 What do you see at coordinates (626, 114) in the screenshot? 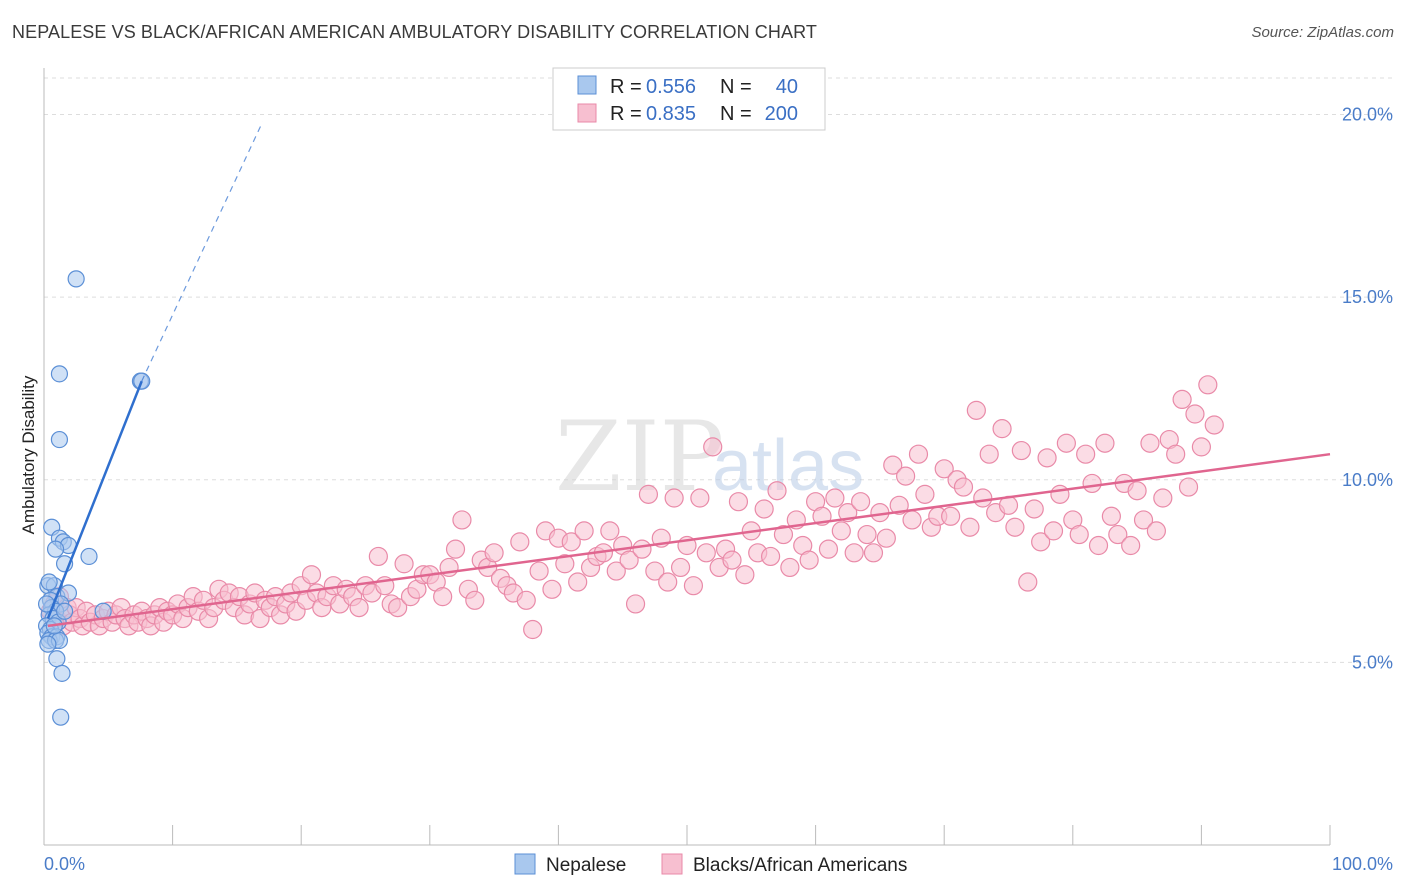
I see `legend-r-label-2: R =` at bounding box center [626, 114].